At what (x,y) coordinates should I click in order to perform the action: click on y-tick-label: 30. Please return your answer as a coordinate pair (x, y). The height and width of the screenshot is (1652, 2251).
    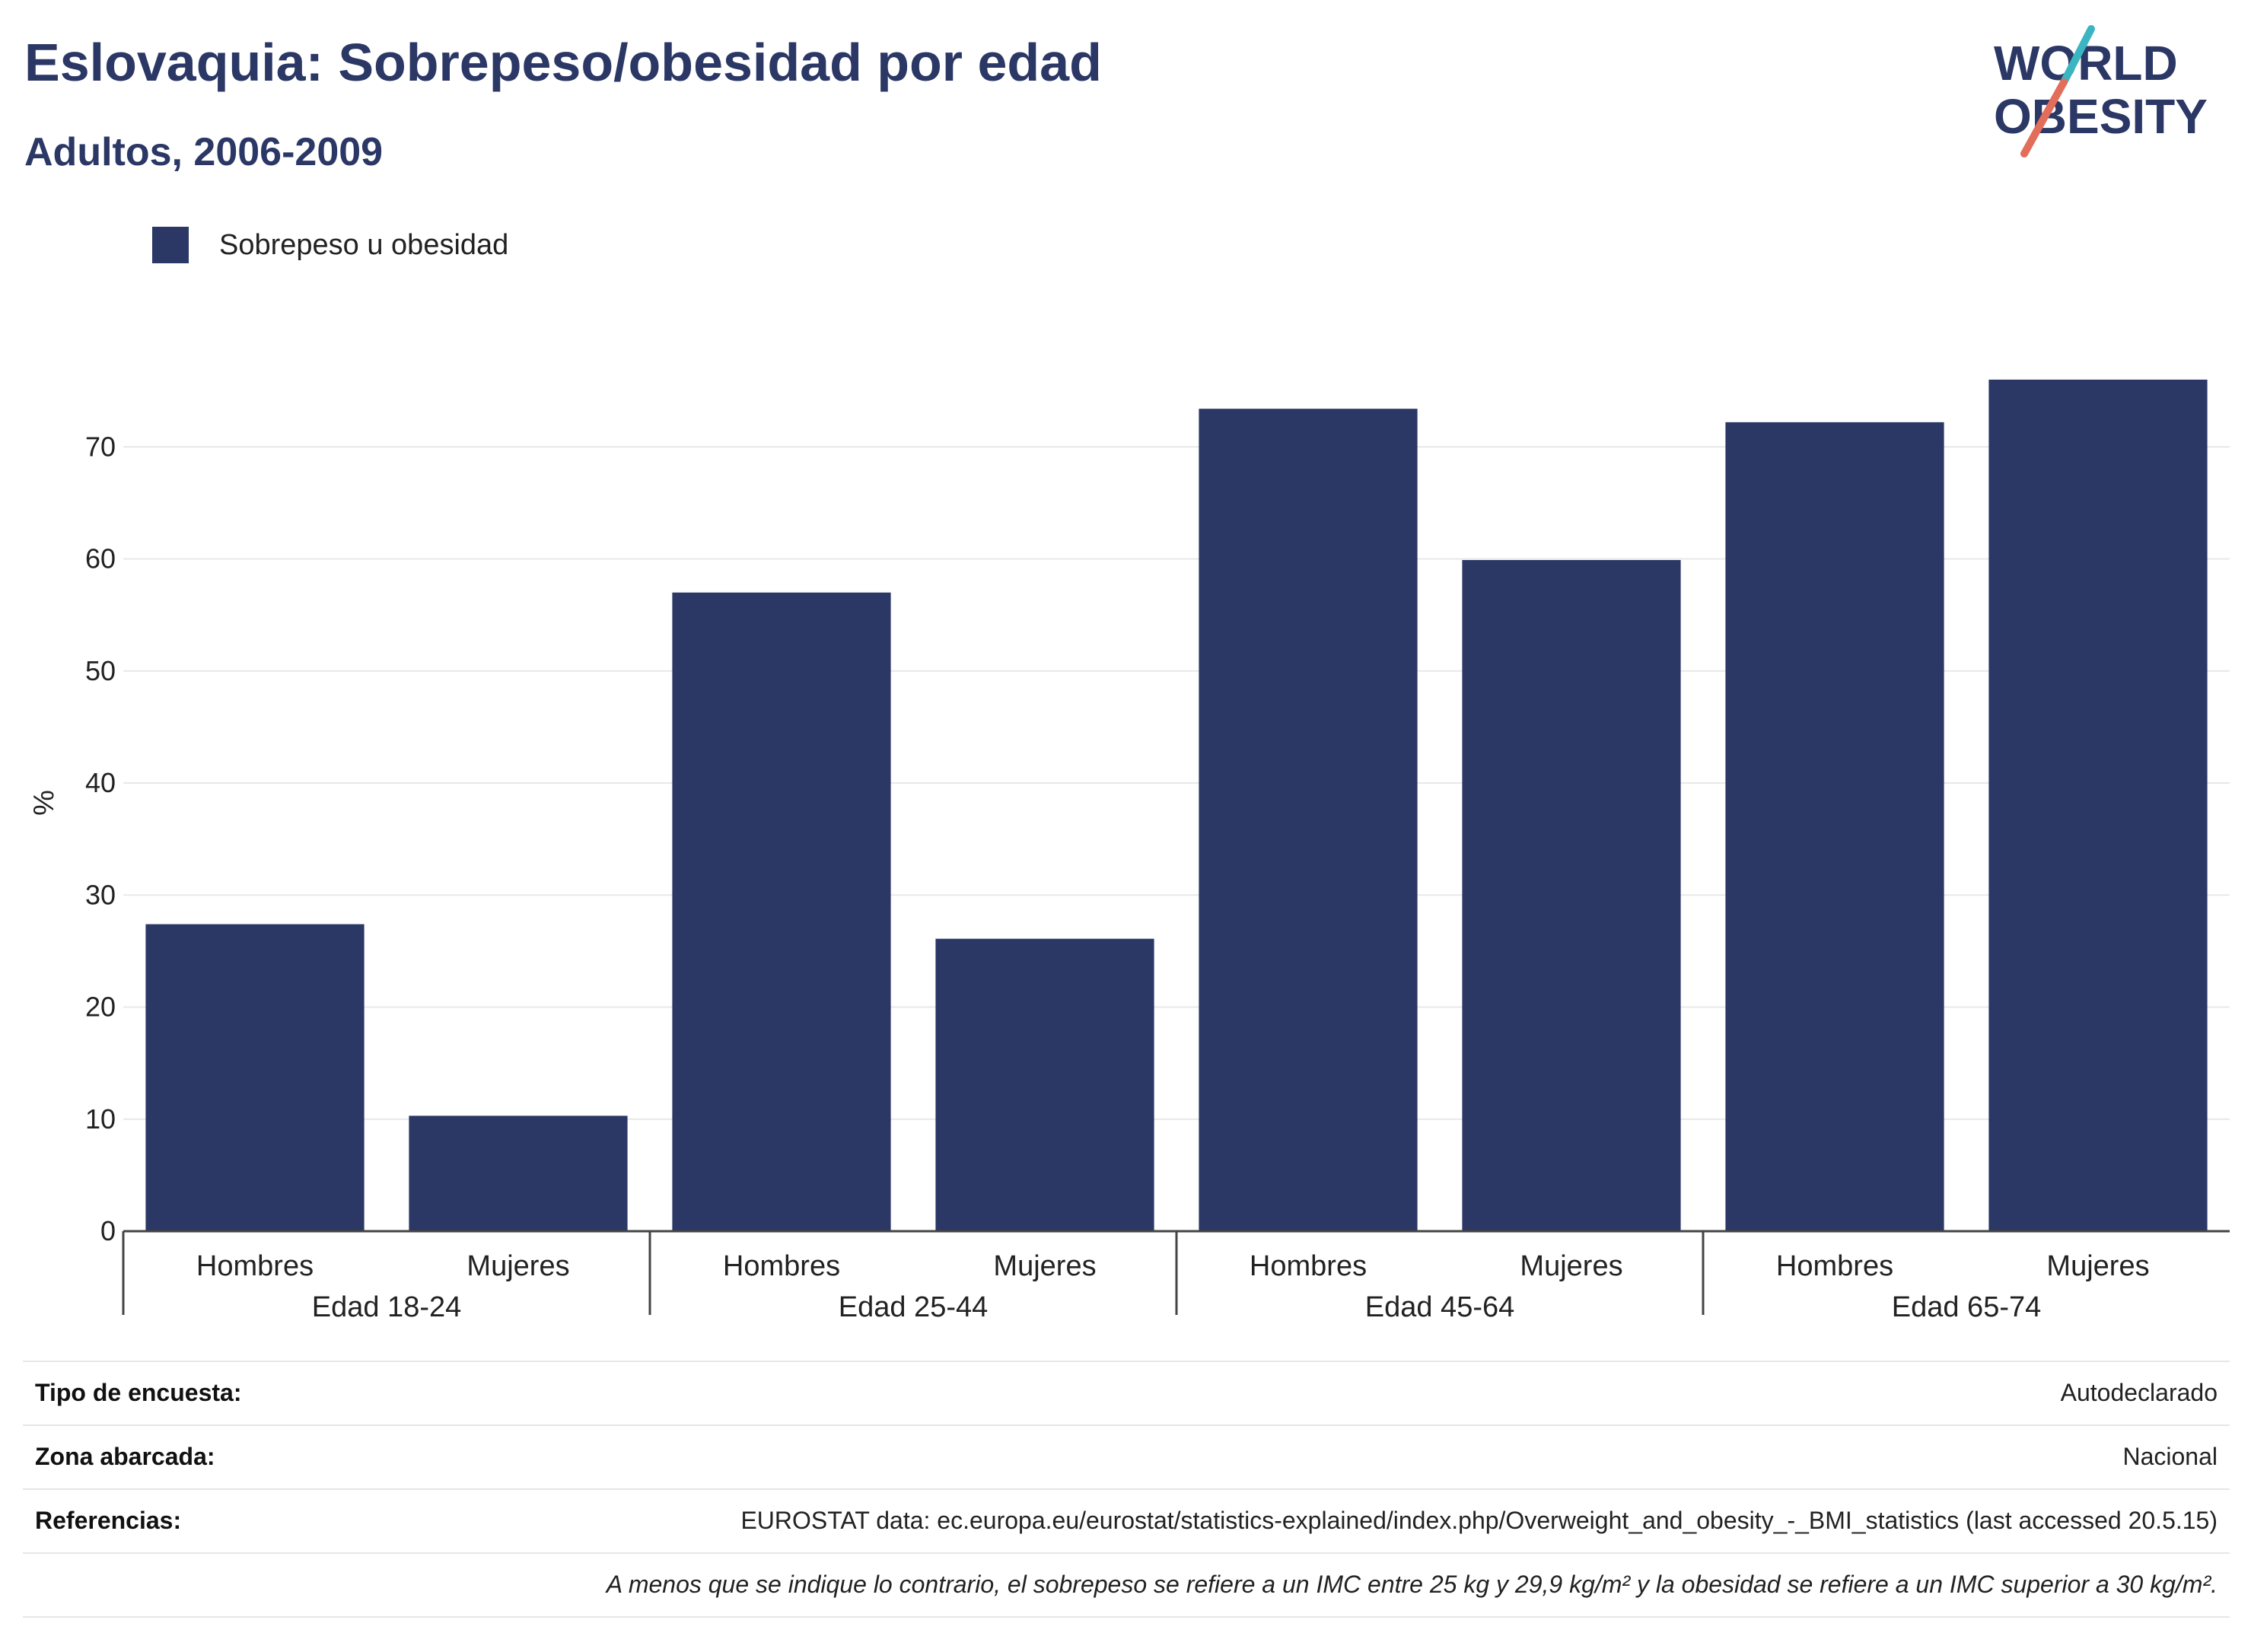
    Looking at the image, I should click on (100, 894).